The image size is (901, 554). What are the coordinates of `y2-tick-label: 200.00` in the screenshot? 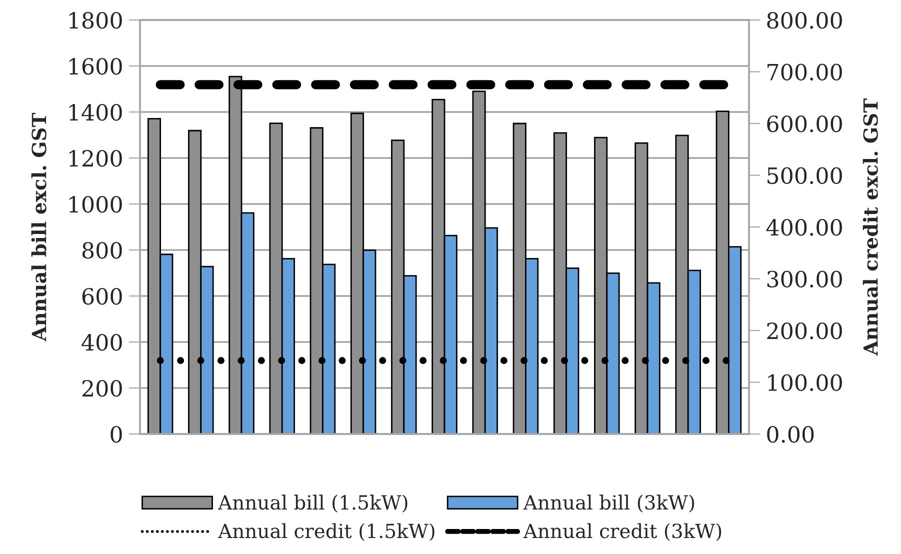 It's located at (804, 331).